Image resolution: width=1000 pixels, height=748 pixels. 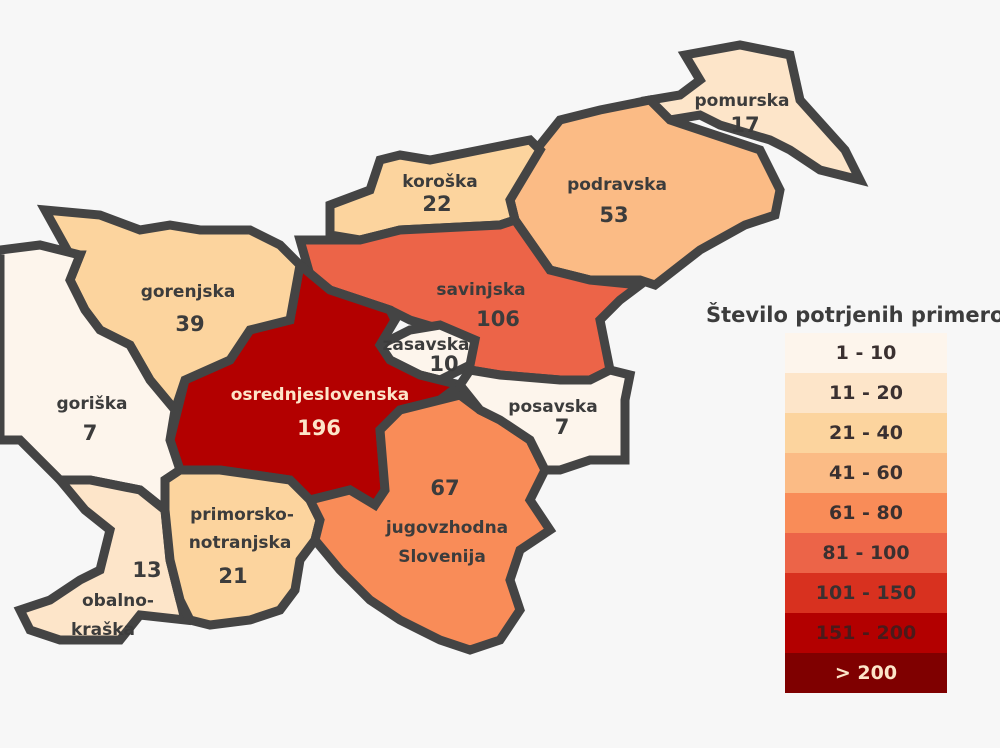 What do you see at coordinates (103, 630) in the screenshot?
I see `label-obalno-kraska-2: kraška` at bounding box center [103, 630].